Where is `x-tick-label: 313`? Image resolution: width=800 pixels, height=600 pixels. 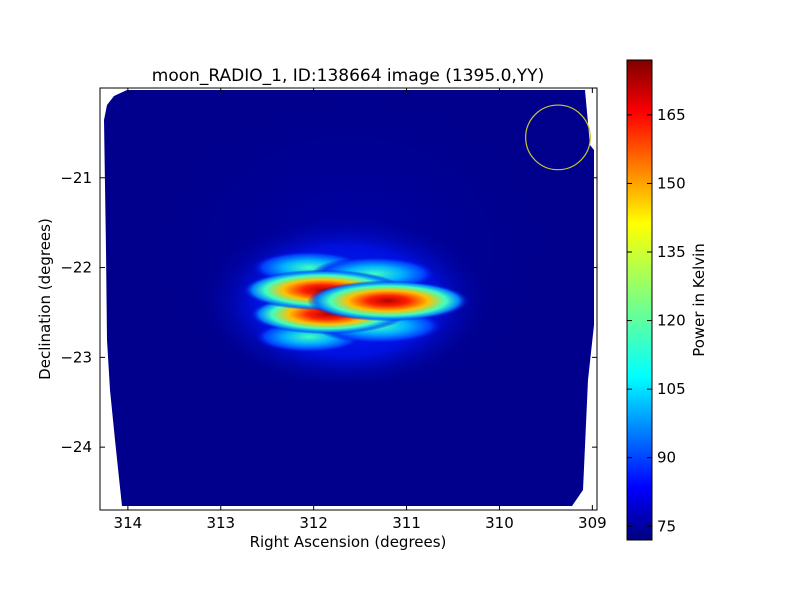 x-tick-label: 313 is located at coordinates (220, 523).